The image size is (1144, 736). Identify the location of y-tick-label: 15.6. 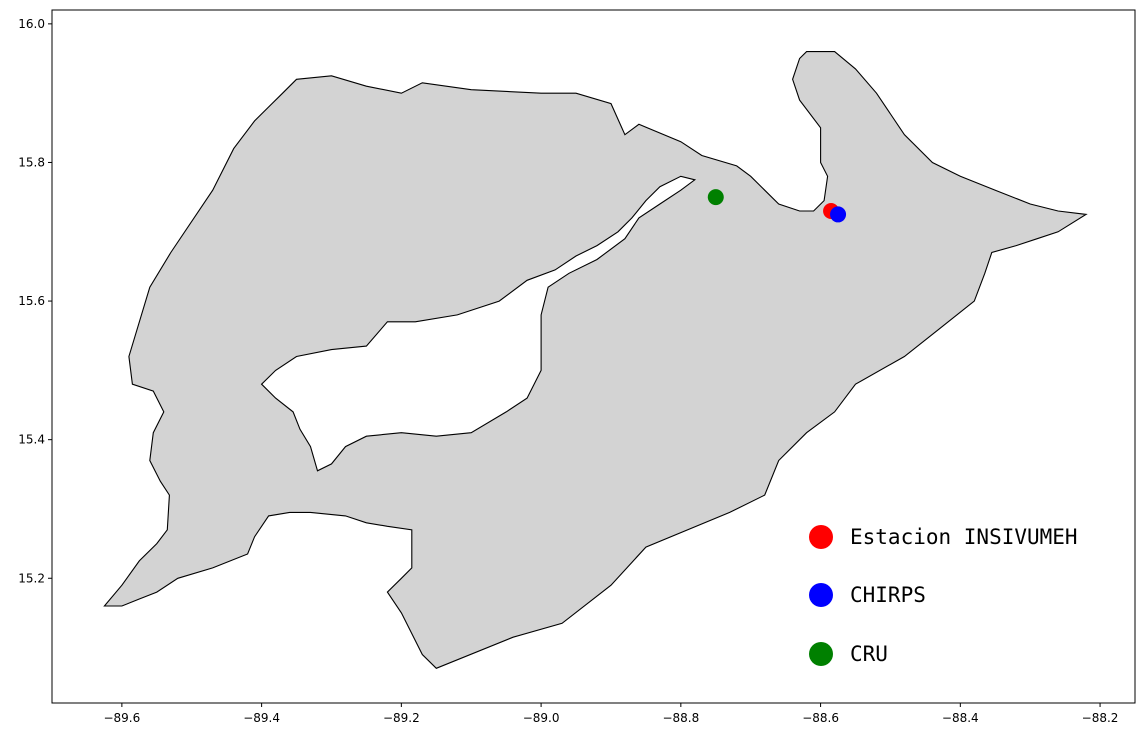
(31, 301).